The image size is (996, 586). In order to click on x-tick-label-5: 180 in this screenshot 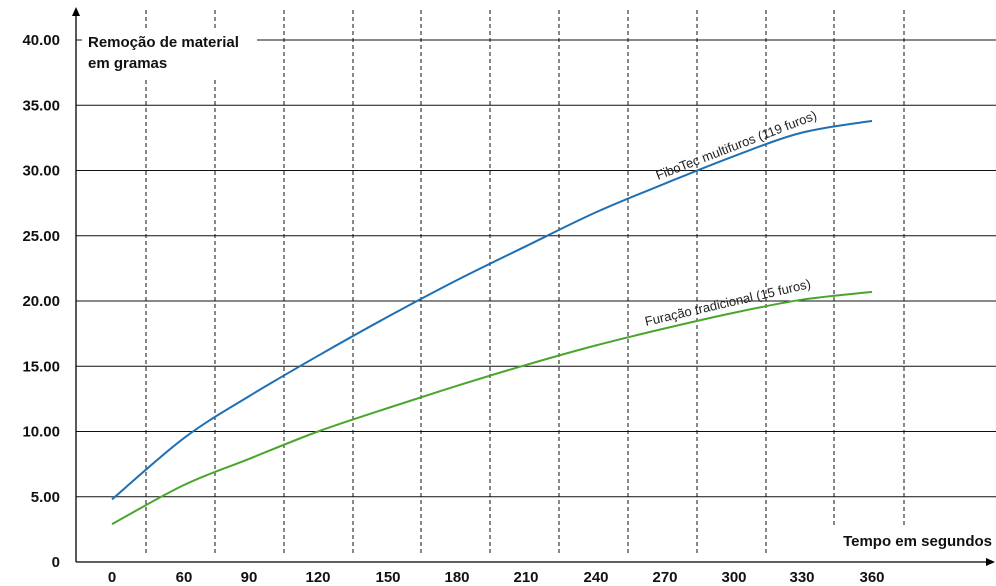, I will do `click(456, 577)`.